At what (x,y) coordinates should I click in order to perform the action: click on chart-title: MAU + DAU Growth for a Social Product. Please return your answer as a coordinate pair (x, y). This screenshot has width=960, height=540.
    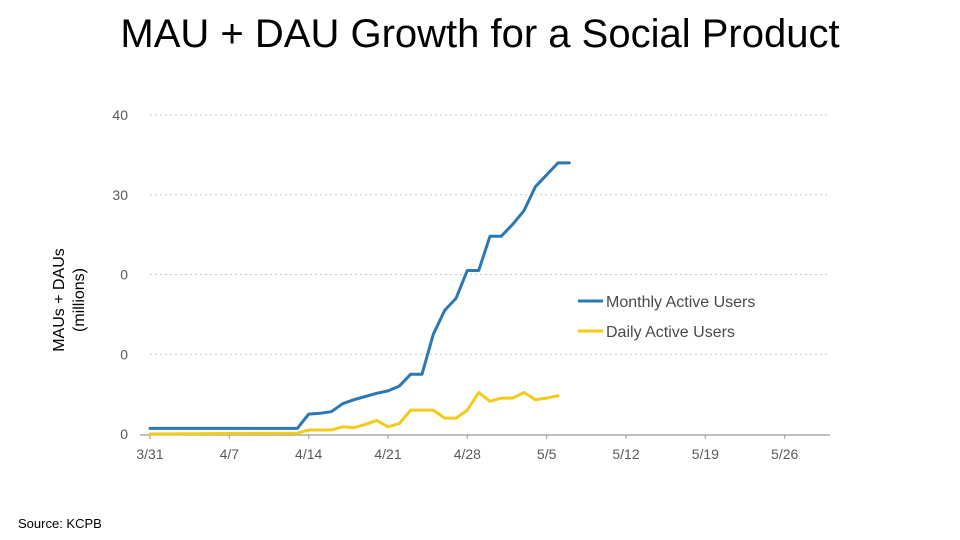
    Looking at the image, I should click on (480, 34).